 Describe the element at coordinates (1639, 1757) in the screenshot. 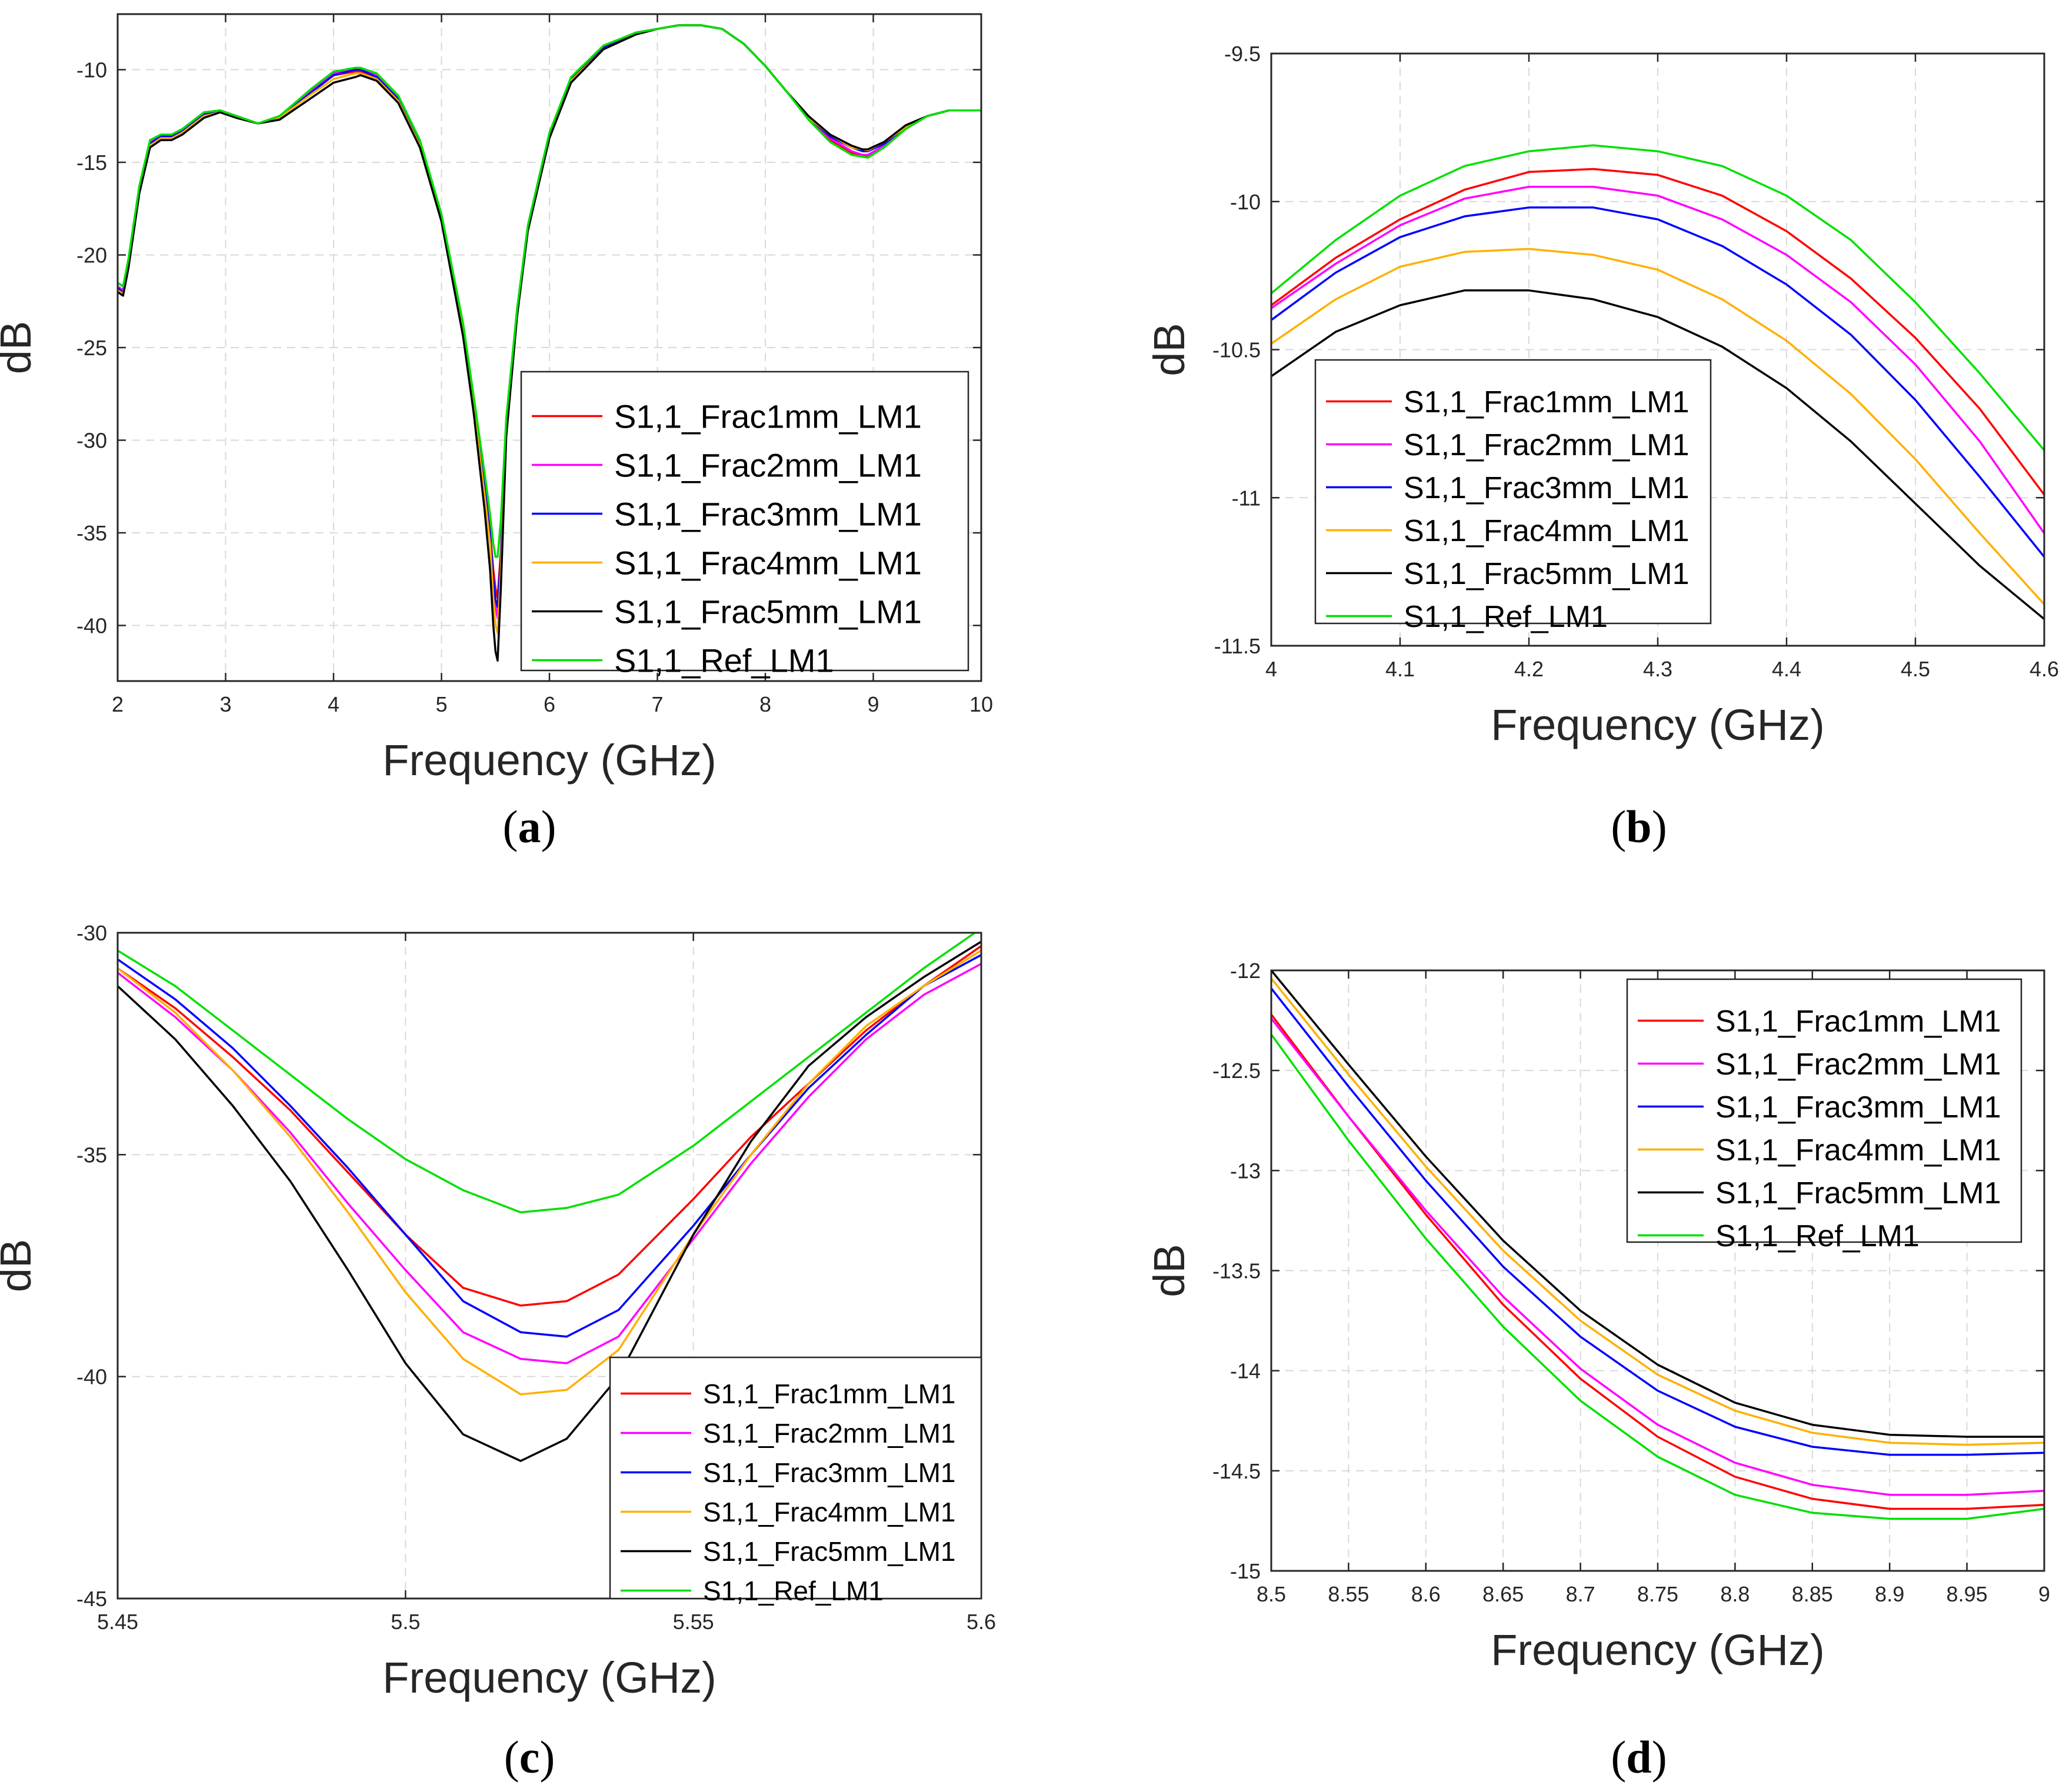

I see `caption-d: (d)` at that location.